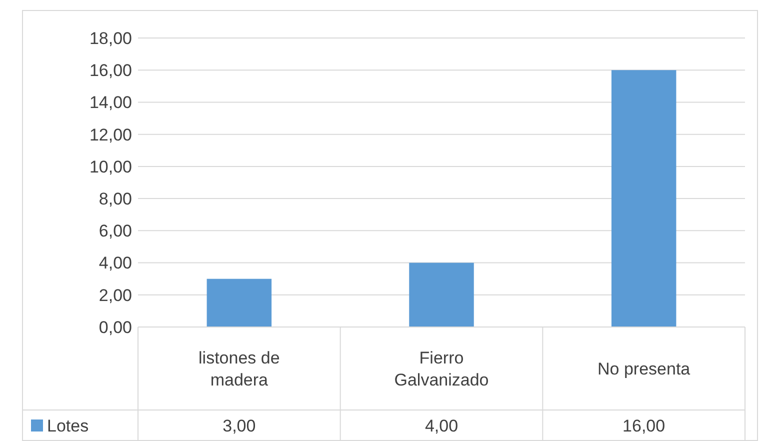  Describe the element at coordinates (110, 134) in the screenshot. I see `y-tick-label: 12,00` at that location.